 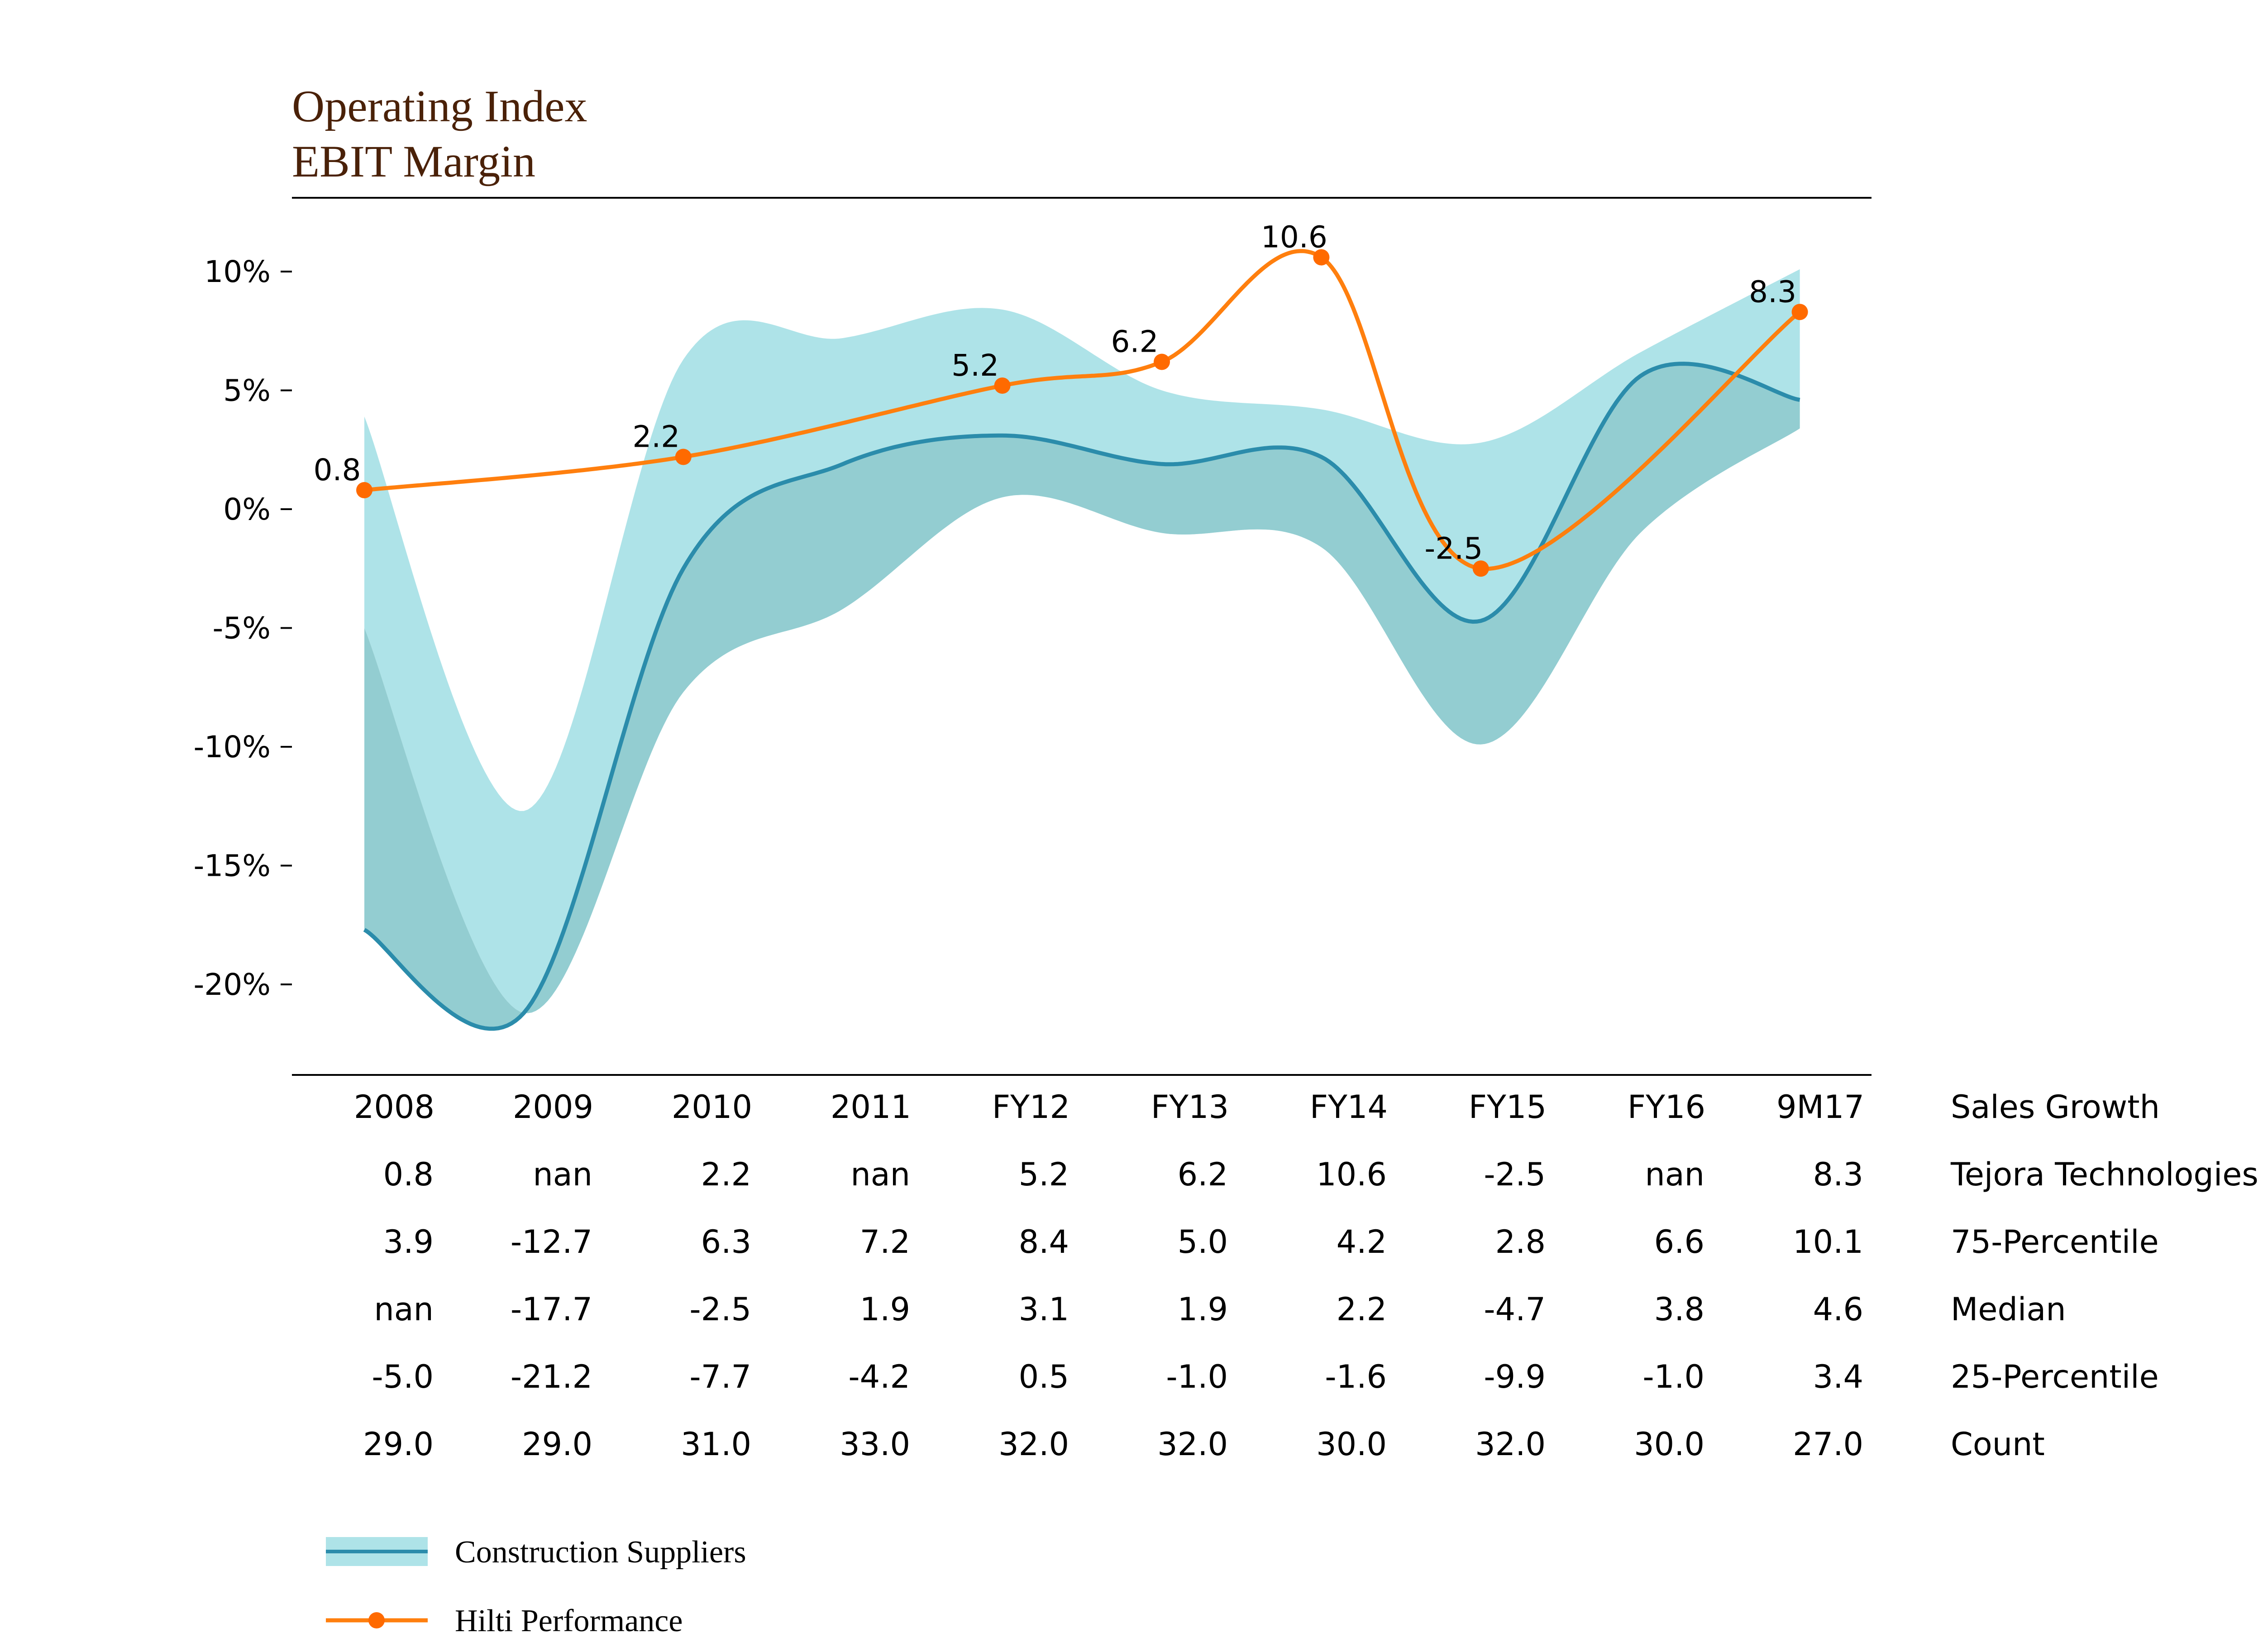 I want to click on hilti-point-2010, so click(x=683, y=457).